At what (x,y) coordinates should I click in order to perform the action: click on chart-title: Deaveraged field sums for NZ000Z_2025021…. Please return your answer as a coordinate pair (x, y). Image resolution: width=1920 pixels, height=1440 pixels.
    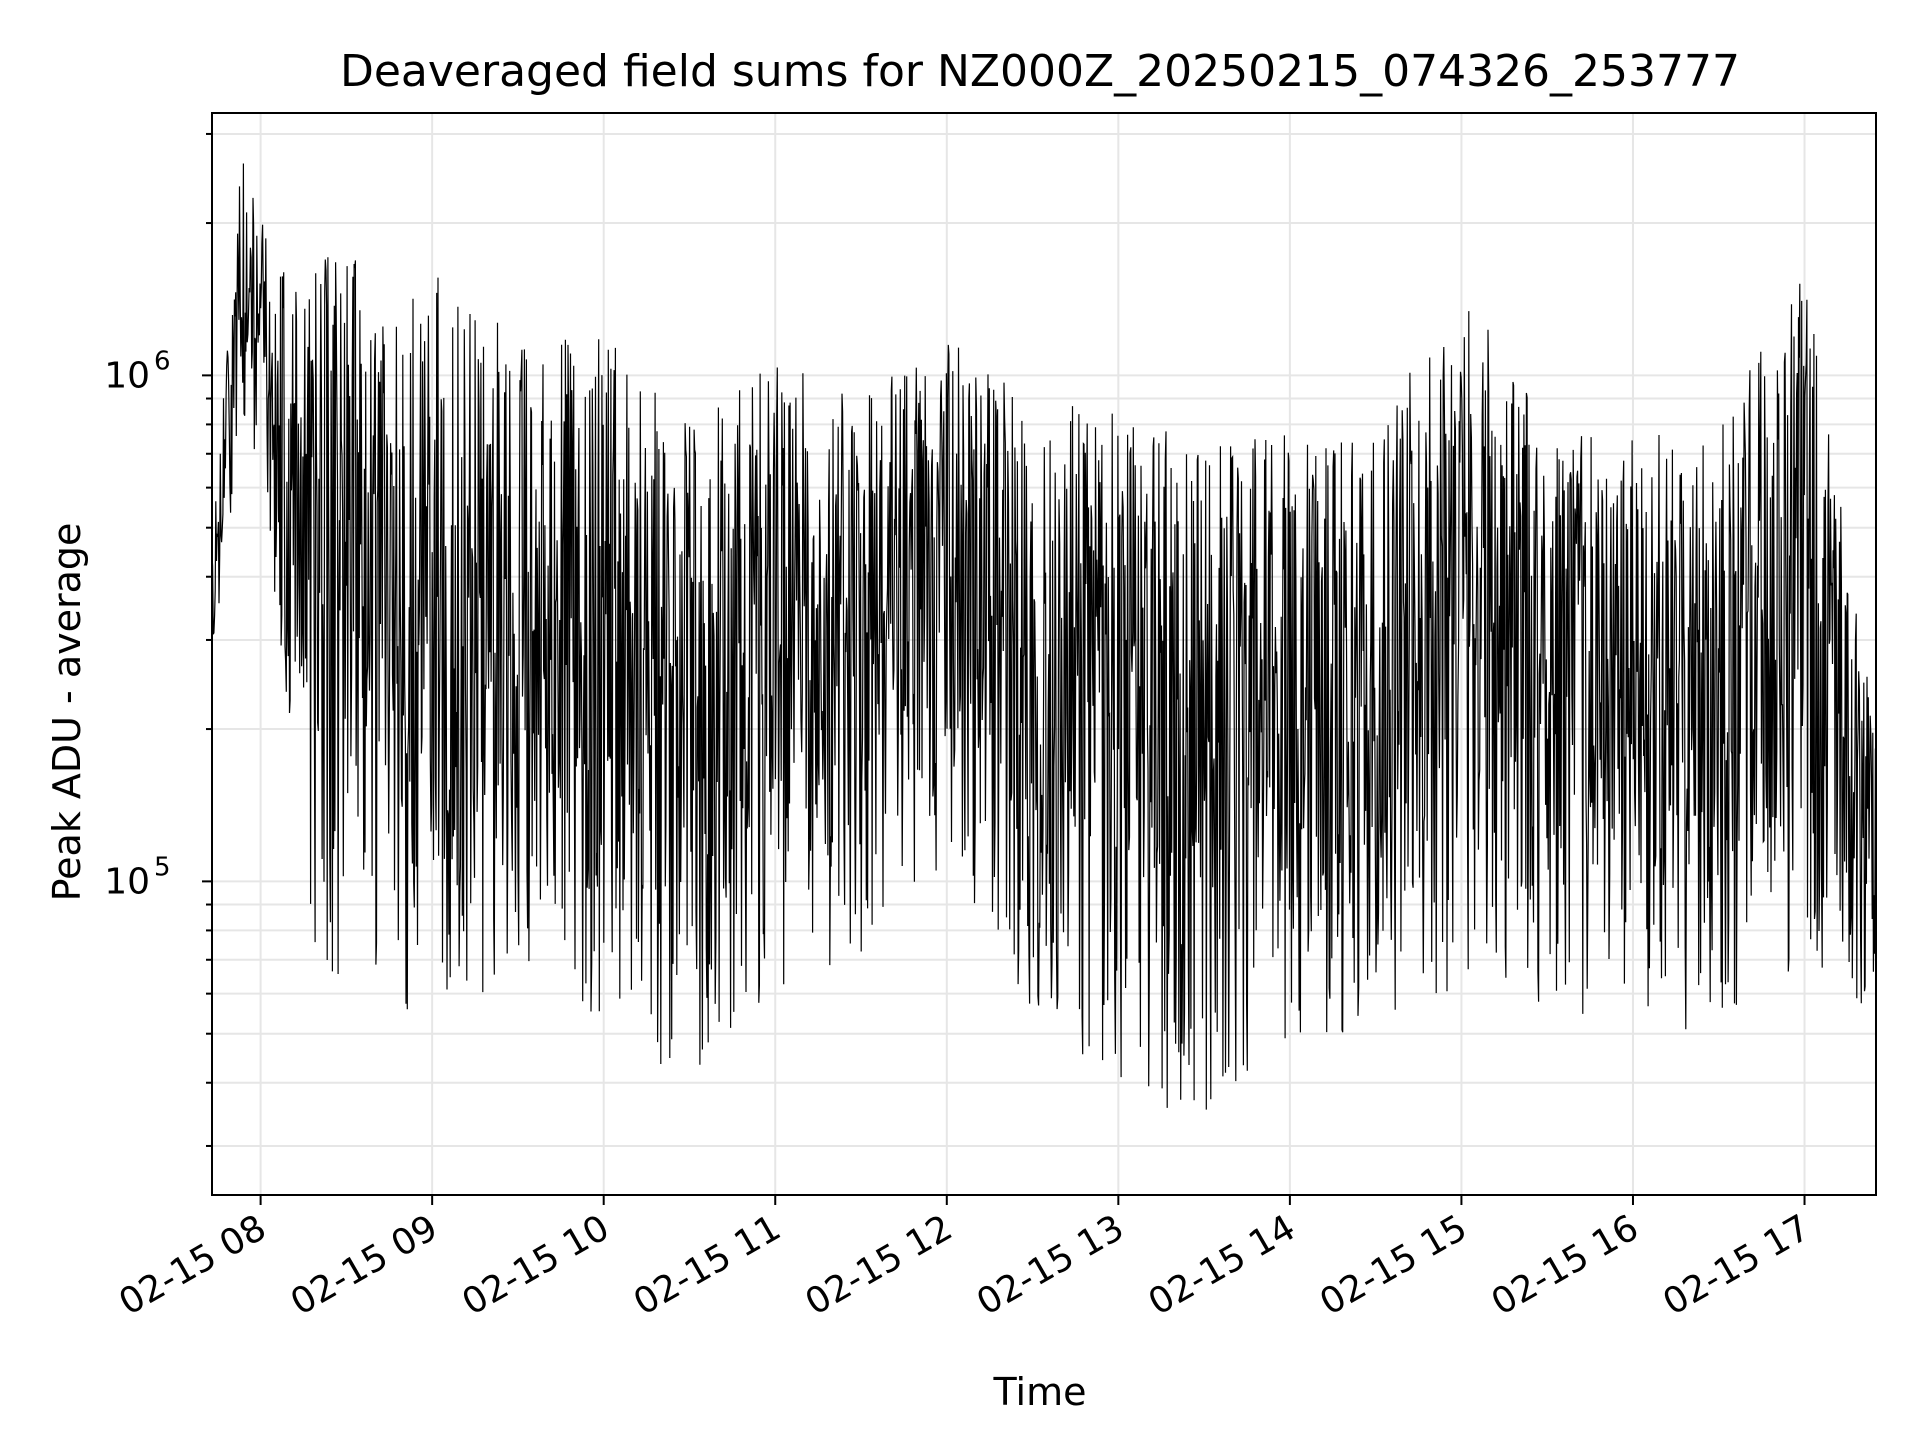
    Looking at the image, I should click on (1040, 71).